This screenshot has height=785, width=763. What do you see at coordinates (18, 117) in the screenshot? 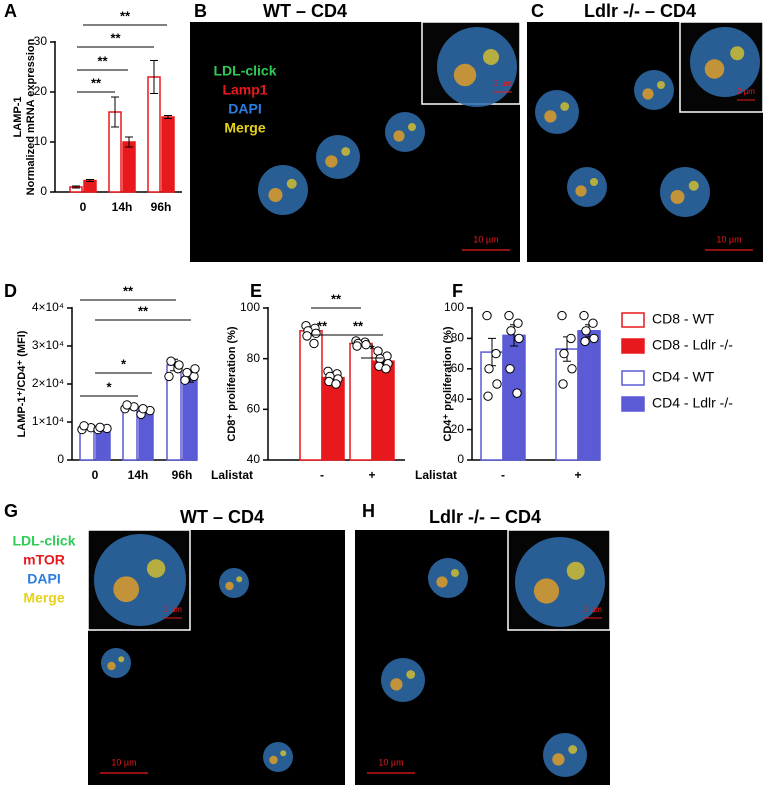
I see `y-axis-label: LAMP-1` at bounding box center [18, 117].